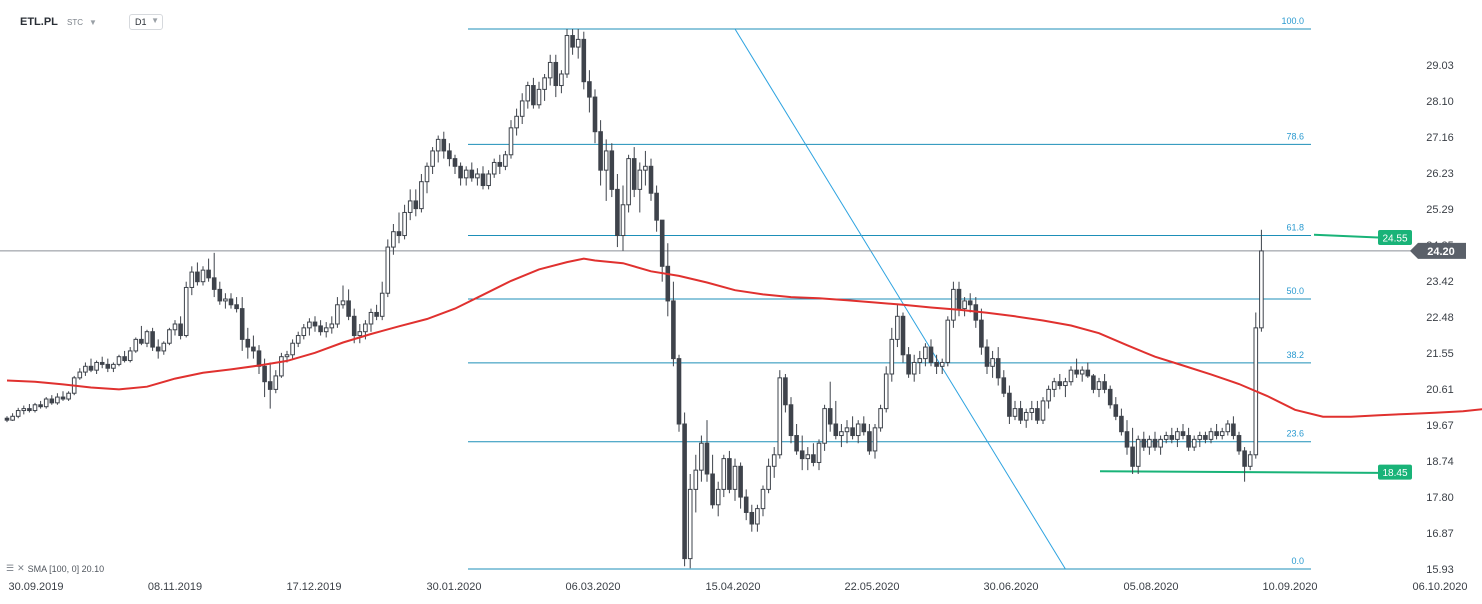 The width and height of the screenshot is (1482, 604). I want to click on chart-type-caret-icon: ▼, so click(93, 22).